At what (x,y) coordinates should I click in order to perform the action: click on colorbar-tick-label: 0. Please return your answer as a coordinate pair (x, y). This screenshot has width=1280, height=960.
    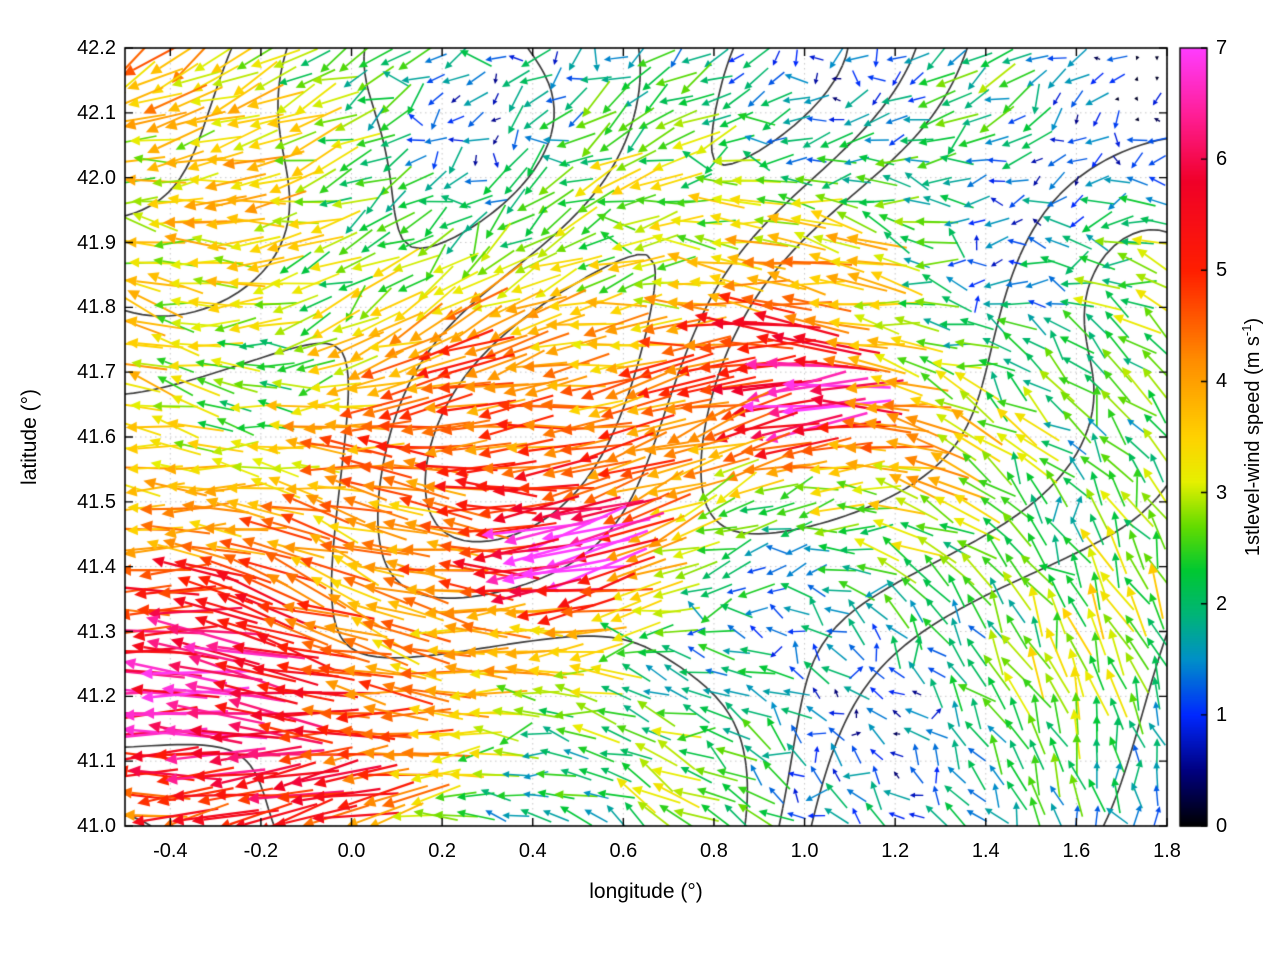
    Looking at the image, I should click on (1222, 826).